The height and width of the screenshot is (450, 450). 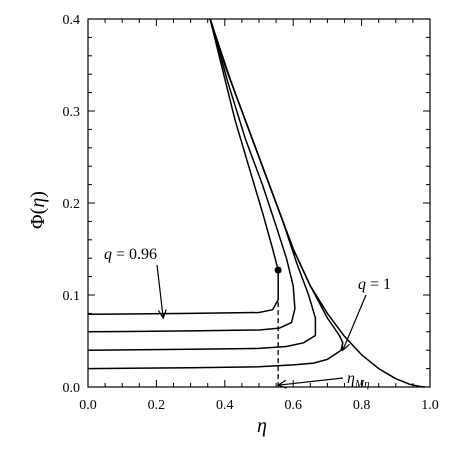 I want to click on y-axis-label-open-paren: (, so click(x=38, y=210).